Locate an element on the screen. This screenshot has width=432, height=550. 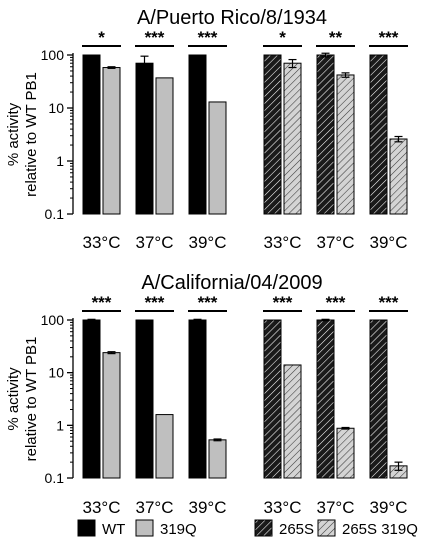
legend-label: 319Q is located at coordinates (178, 529).